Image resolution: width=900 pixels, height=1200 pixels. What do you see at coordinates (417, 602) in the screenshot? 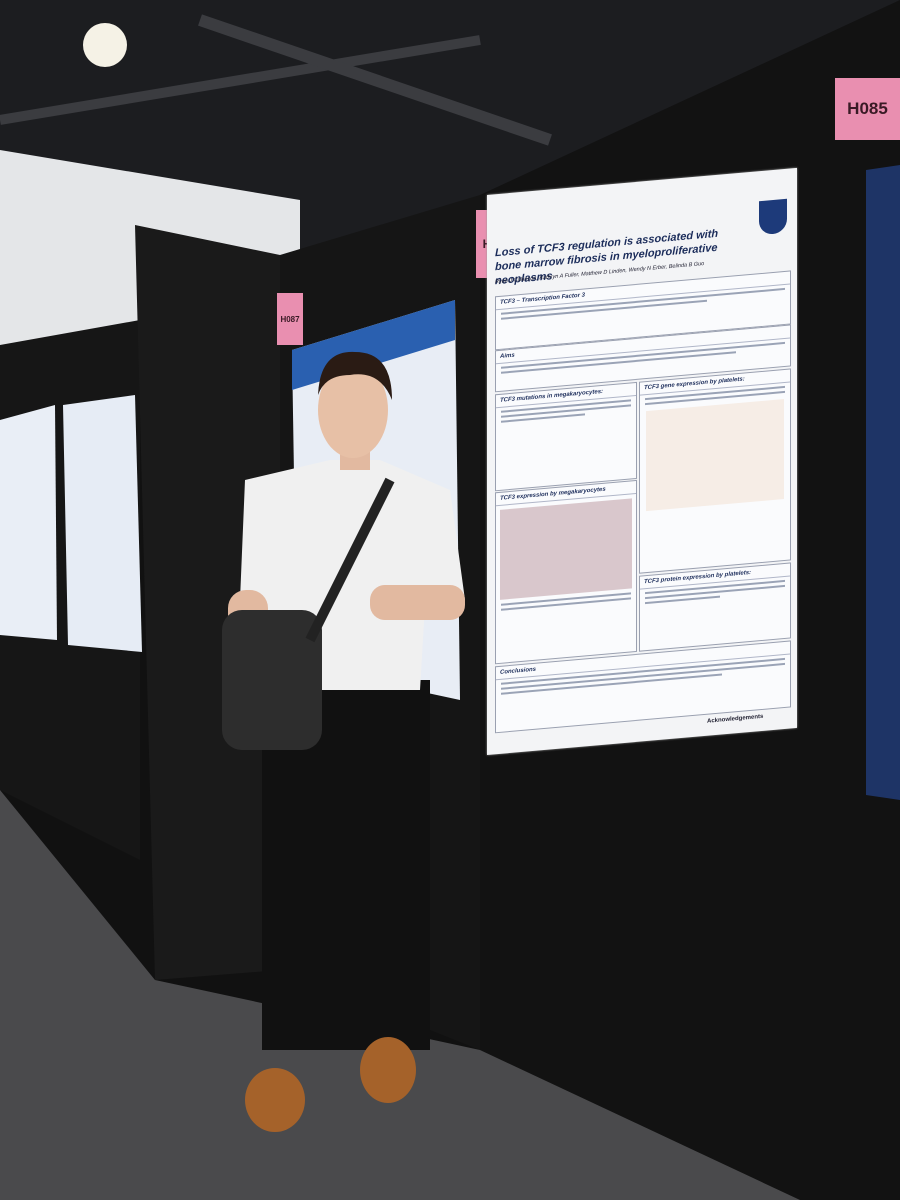
I see `arm` at bounding box center [417, 602].